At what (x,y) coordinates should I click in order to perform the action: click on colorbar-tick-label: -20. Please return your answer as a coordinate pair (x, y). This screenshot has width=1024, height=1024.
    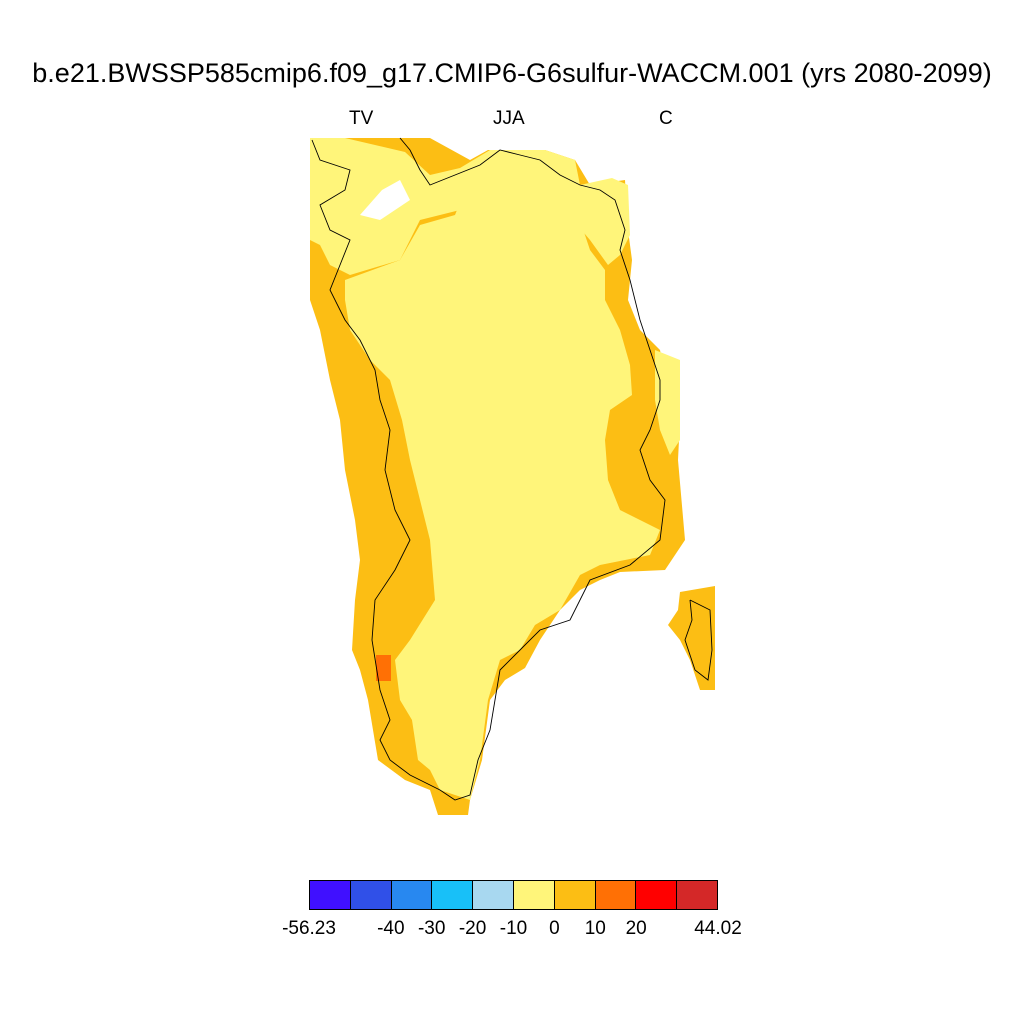
    Looking at the image, I should click on (472, 928).